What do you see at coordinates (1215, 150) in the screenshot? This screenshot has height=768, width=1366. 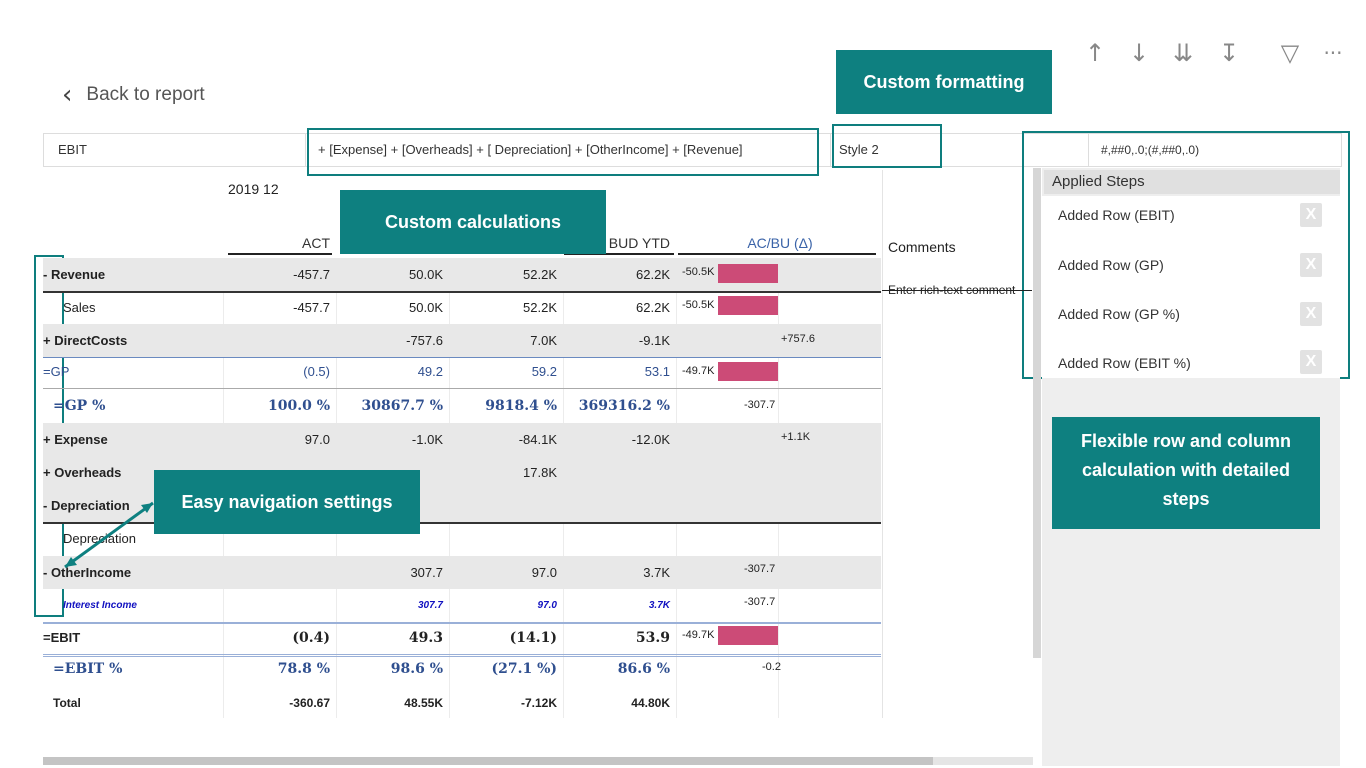 I see `format-field: #,##0,.0;(#,##0,.0)` at bounding box center [1215, 150].